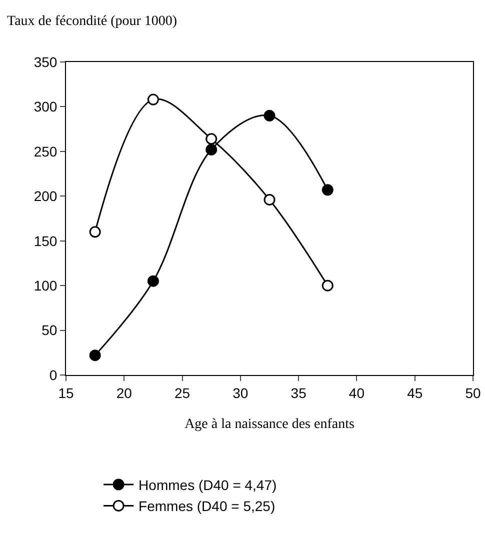 This screenshot has height=546, width=485. I want to click on x-tick-label: 50, so click(473, 392).